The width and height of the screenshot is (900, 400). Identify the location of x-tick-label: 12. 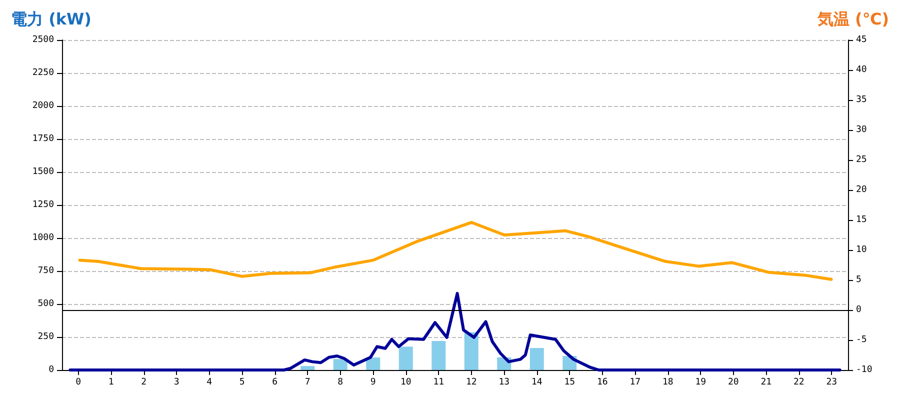
(471, 383).